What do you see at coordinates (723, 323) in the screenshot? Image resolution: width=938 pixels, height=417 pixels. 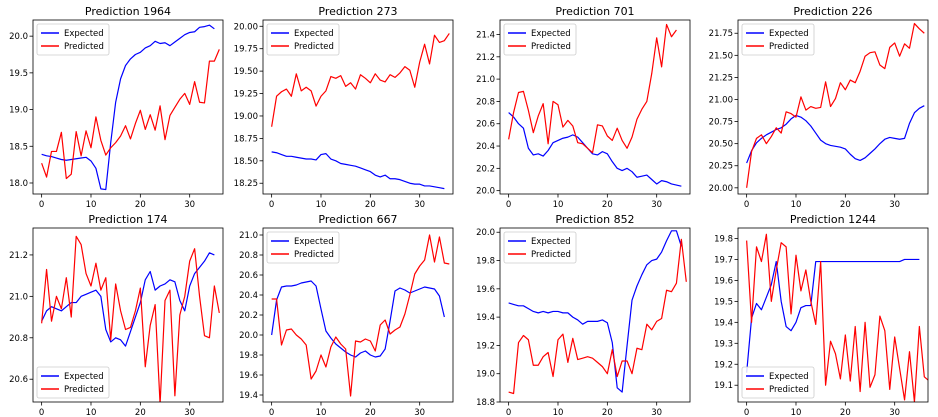 I see `y-tick-label: 19.4` at bounding box center [723, 323].